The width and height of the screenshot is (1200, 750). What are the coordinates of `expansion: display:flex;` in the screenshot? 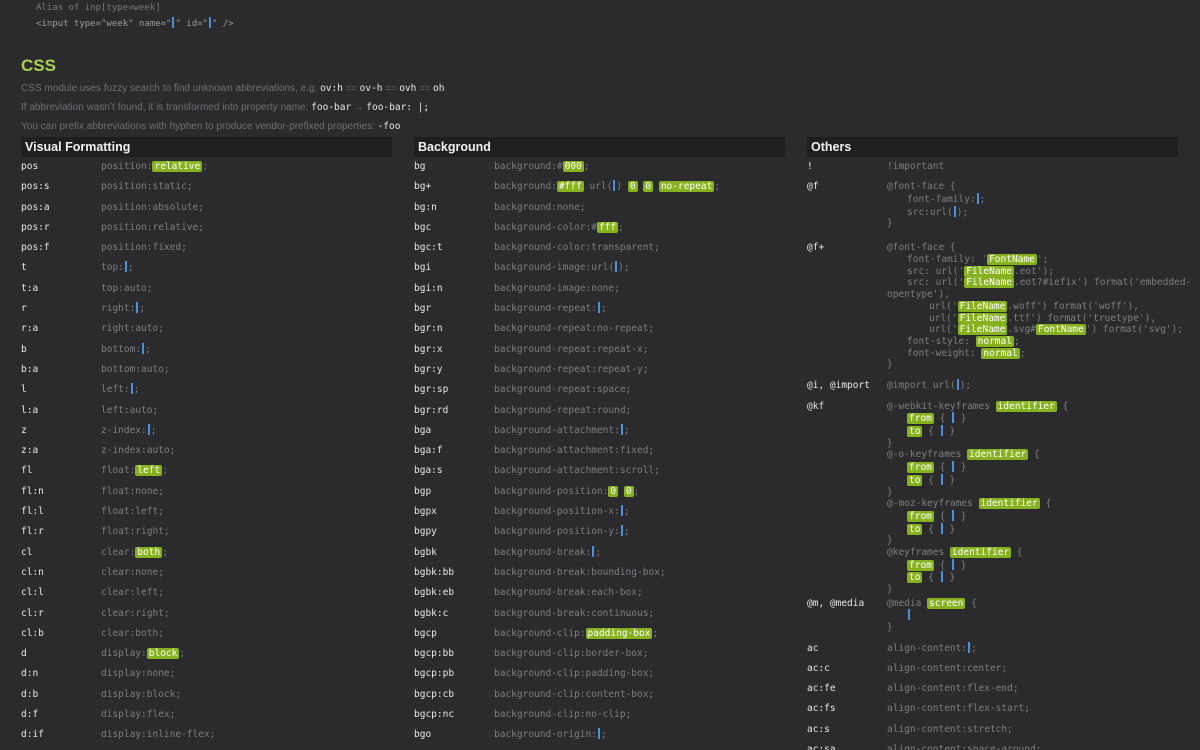 It's located at (138, 715).